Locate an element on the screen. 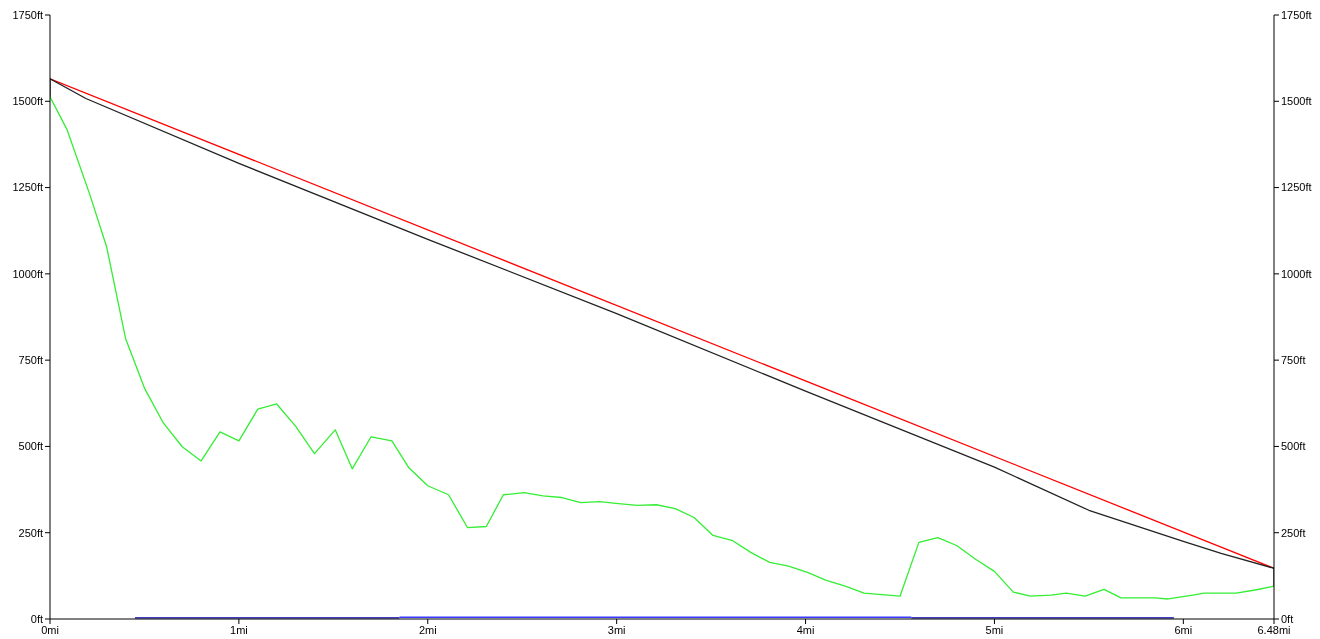  y-tick-label: 0ft is located at coordinates (36, 618).